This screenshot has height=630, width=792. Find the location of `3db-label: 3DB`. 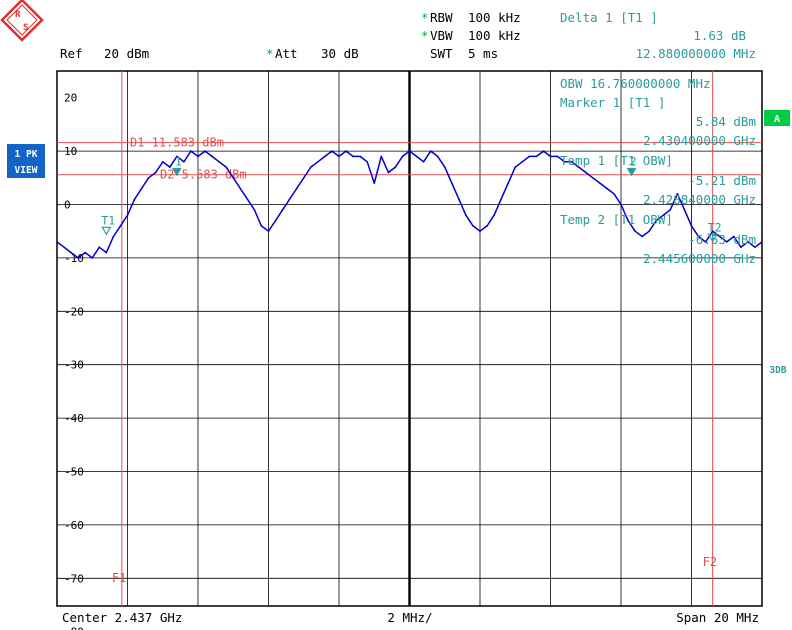

3db-label: 3DB is located at coordinates (777, 370).